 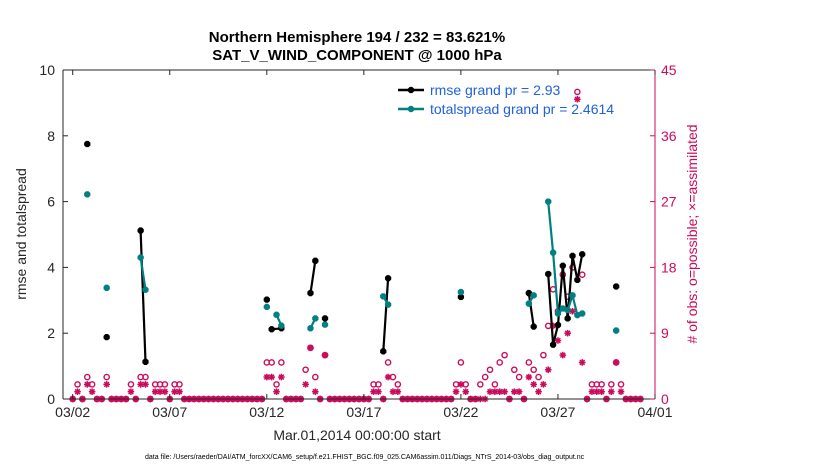 What do you see at coordinates (51, 202) in the screenshot?
I see `y-tick-label-left: 6` at bounding box center [51, 202].